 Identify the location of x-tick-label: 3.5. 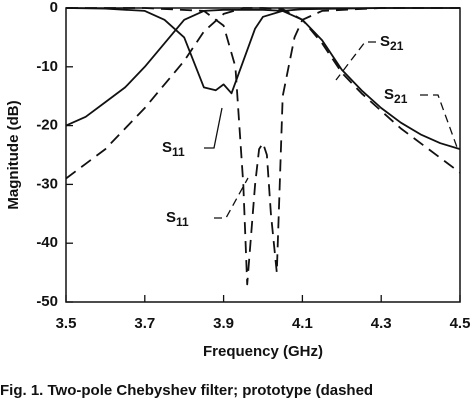
(66, 323).